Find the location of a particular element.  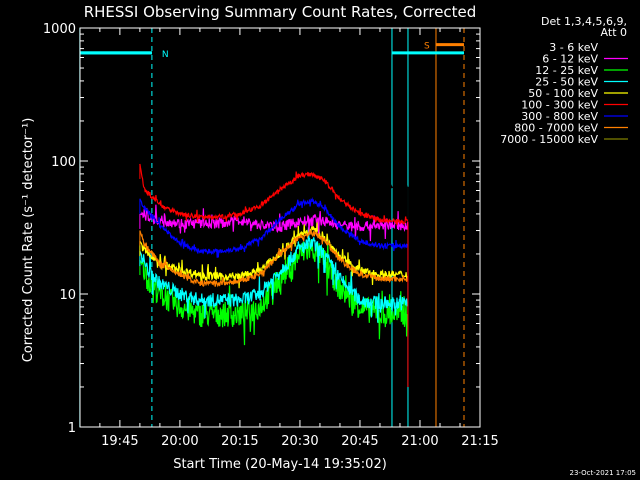

x-tick-label: 20:30 is located at coordinates (299, 441).